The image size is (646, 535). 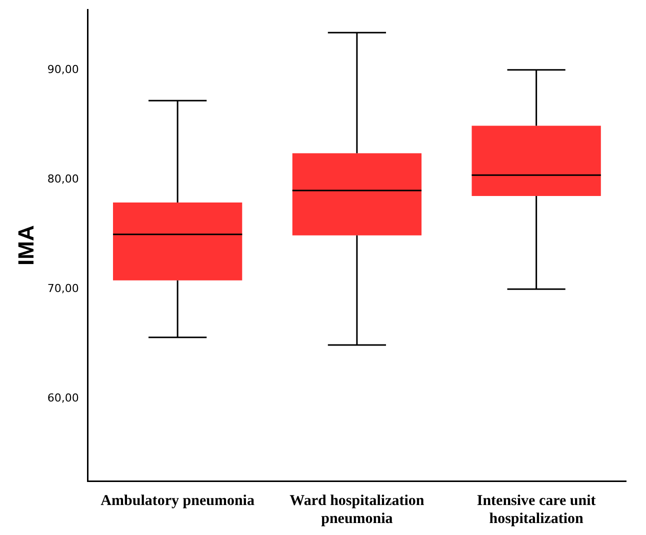 I want to click on y-tick-label: 90,00, so click(x=63, y=69).